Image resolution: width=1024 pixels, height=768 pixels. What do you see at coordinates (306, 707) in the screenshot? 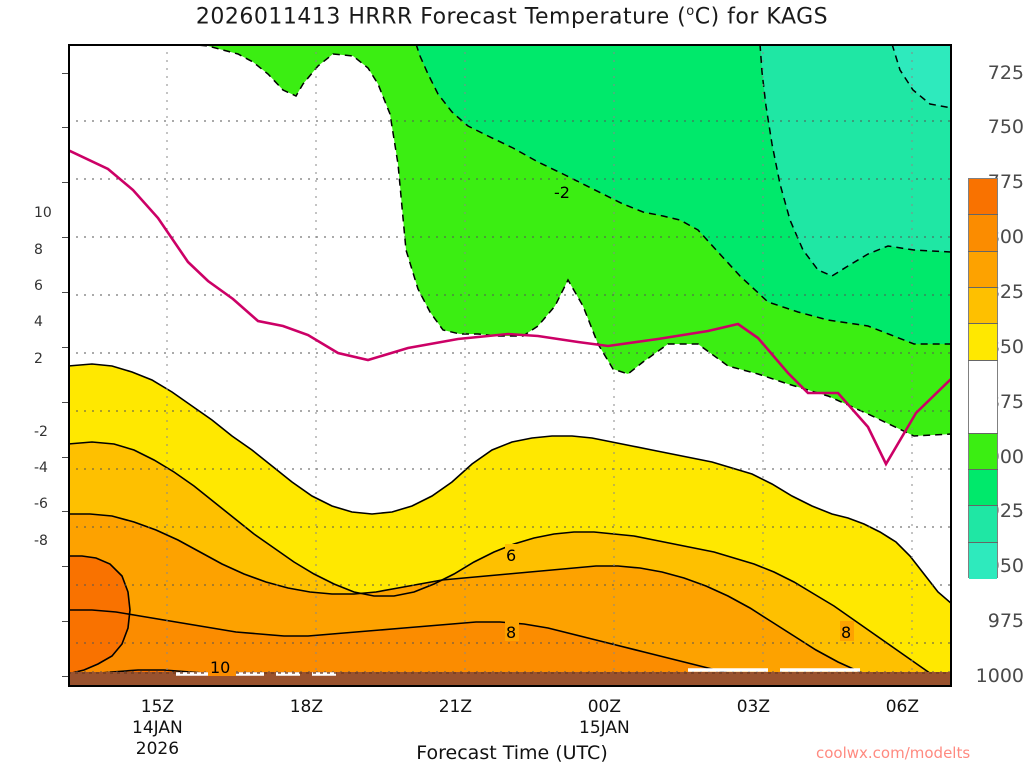
I see `x-axis-tick-label: 18Z` at bounding box center [306, 707].